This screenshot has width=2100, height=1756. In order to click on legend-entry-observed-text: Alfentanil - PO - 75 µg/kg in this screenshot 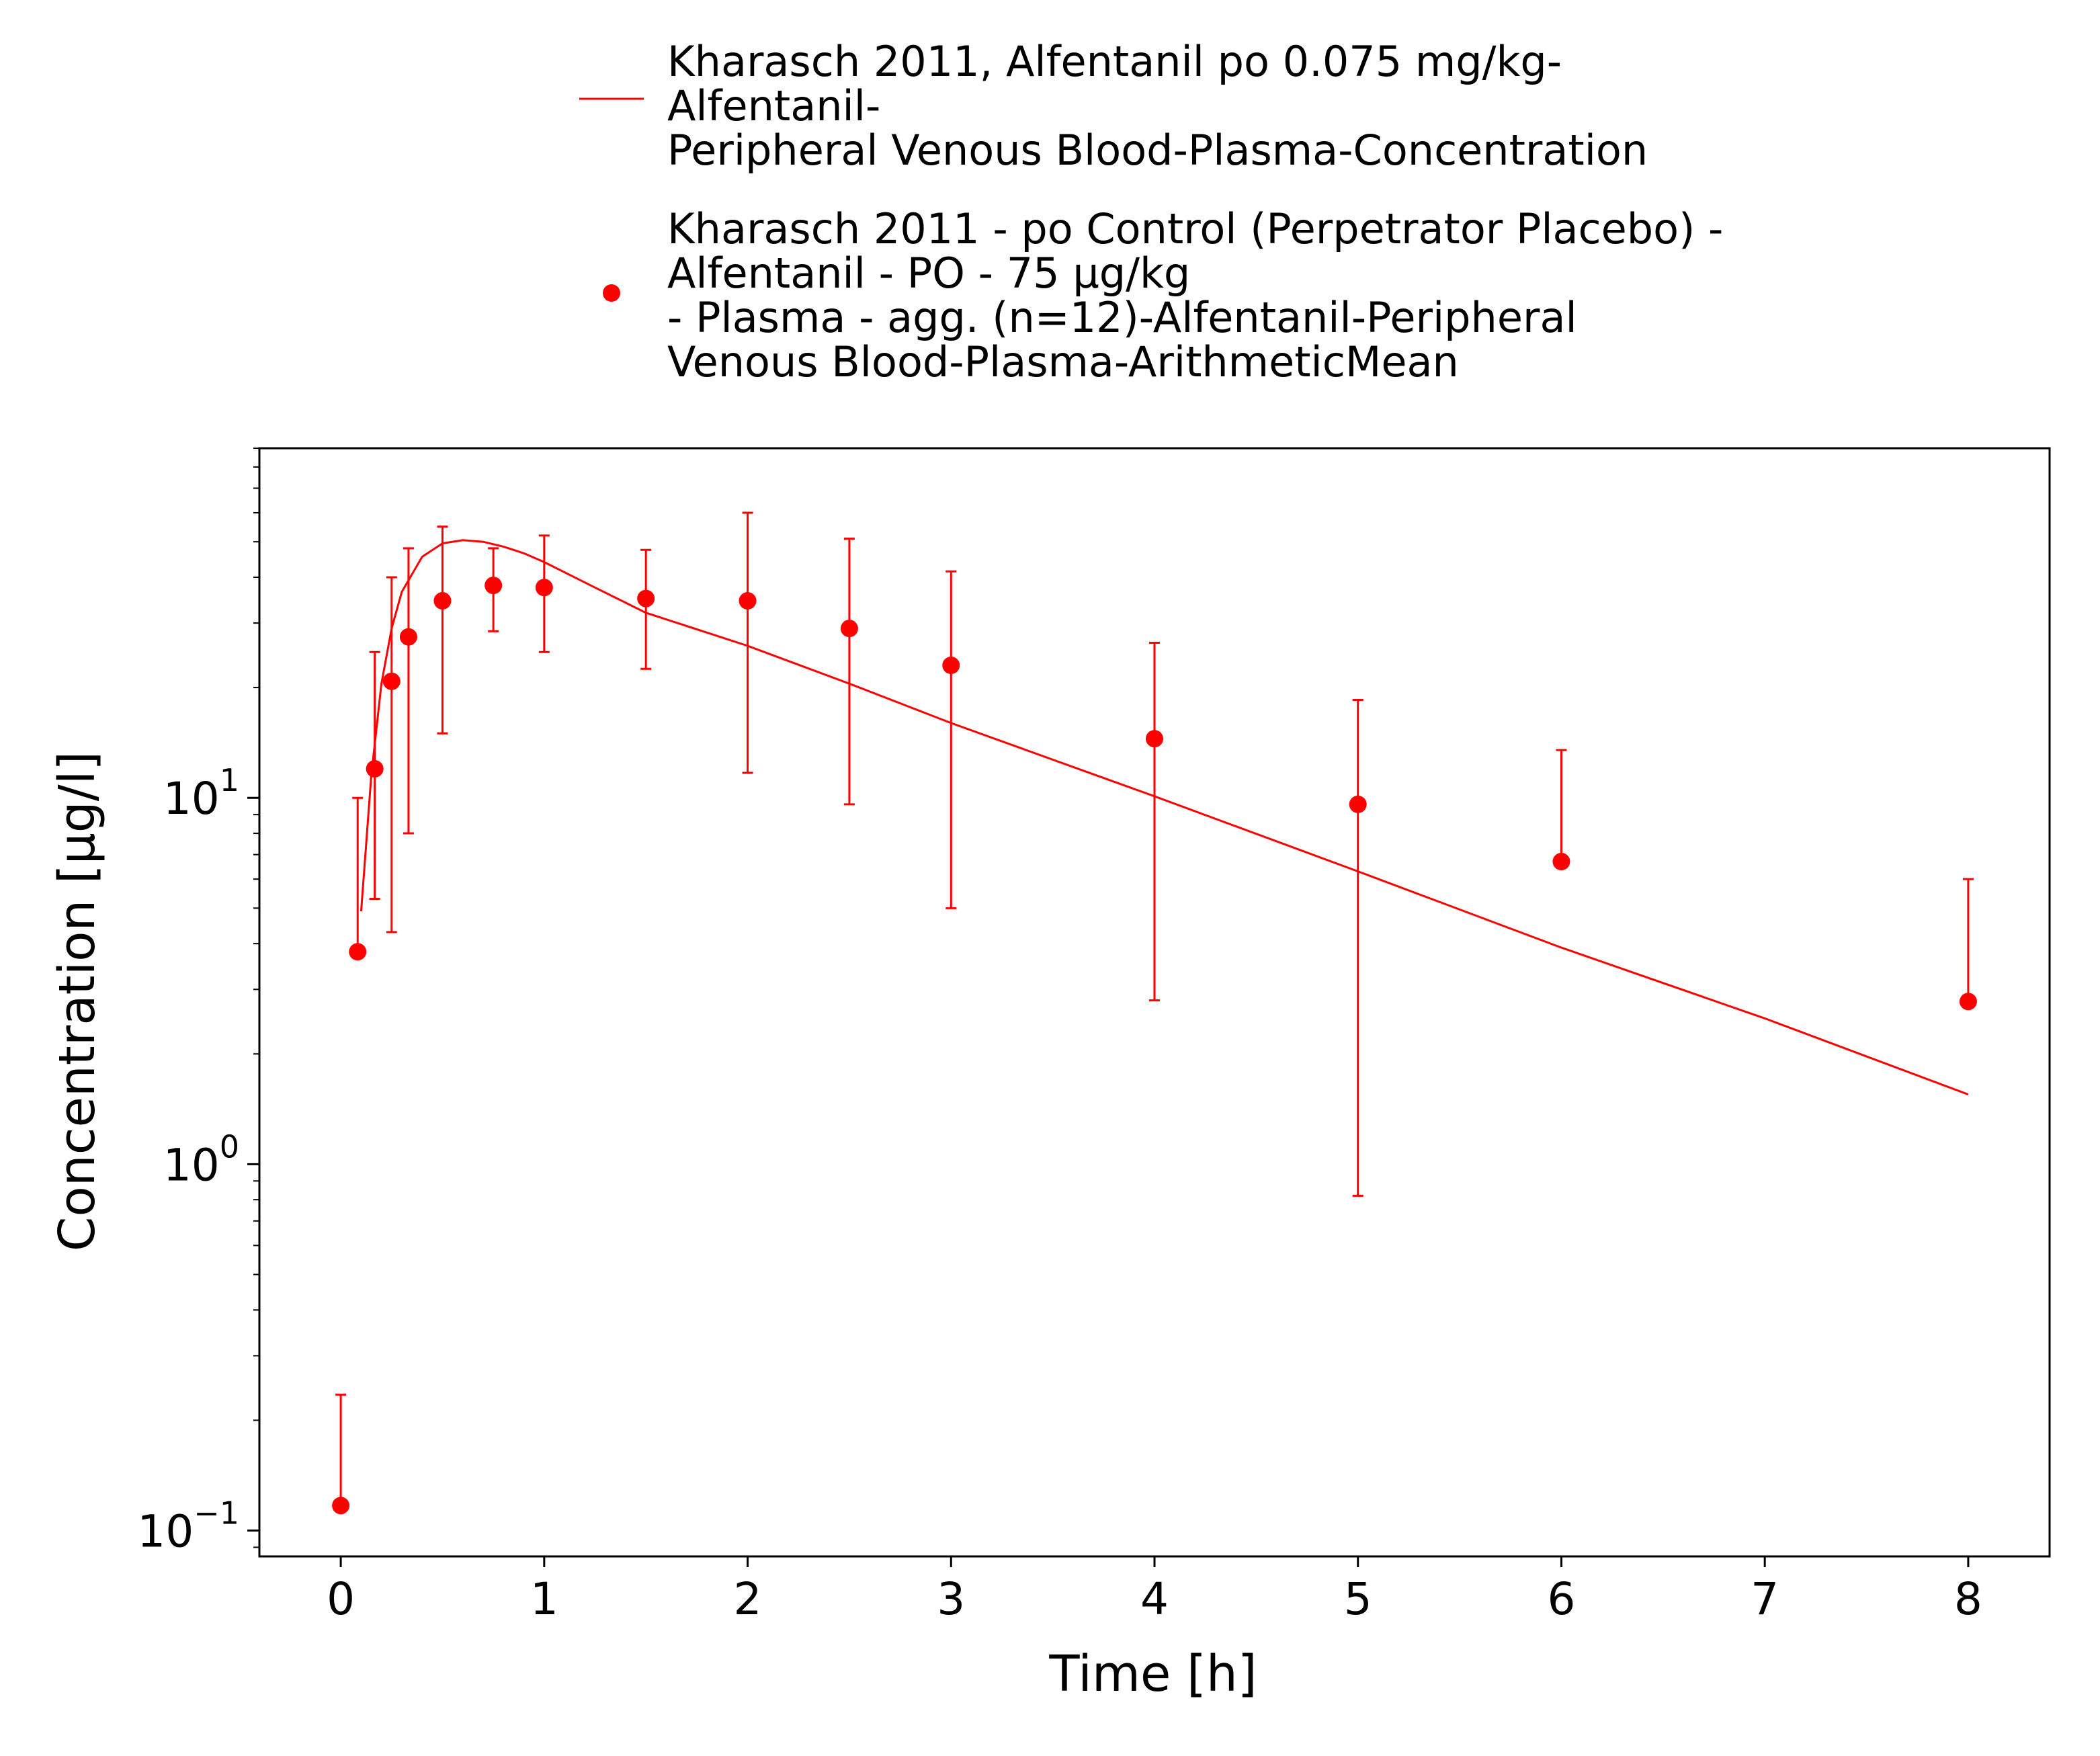, I will do `click(929, 273)`.